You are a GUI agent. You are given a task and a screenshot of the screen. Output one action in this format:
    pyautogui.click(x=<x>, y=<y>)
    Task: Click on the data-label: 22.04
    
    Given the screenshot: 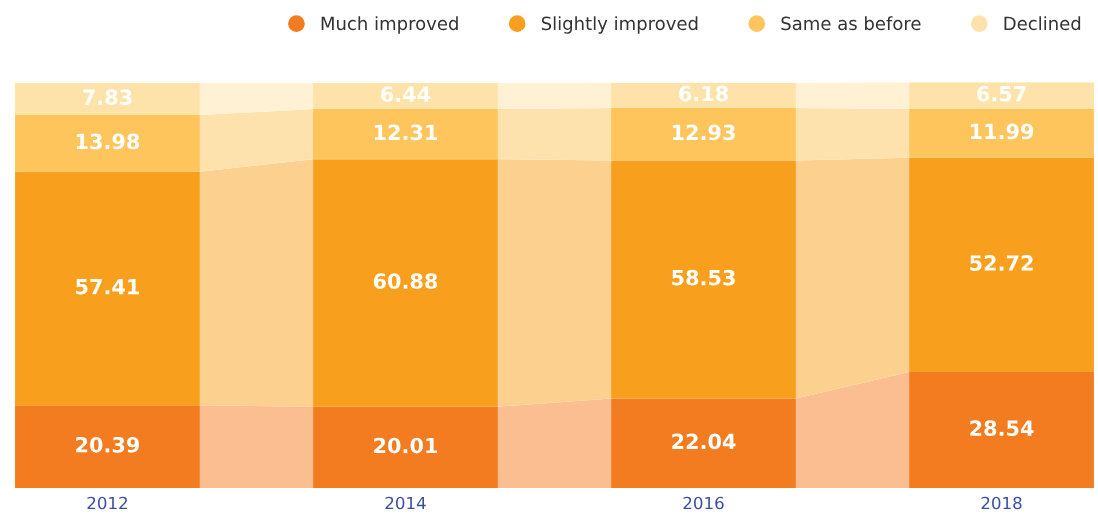 What is the action you would take?
    pyautogui.click(x=704, y=441)
    